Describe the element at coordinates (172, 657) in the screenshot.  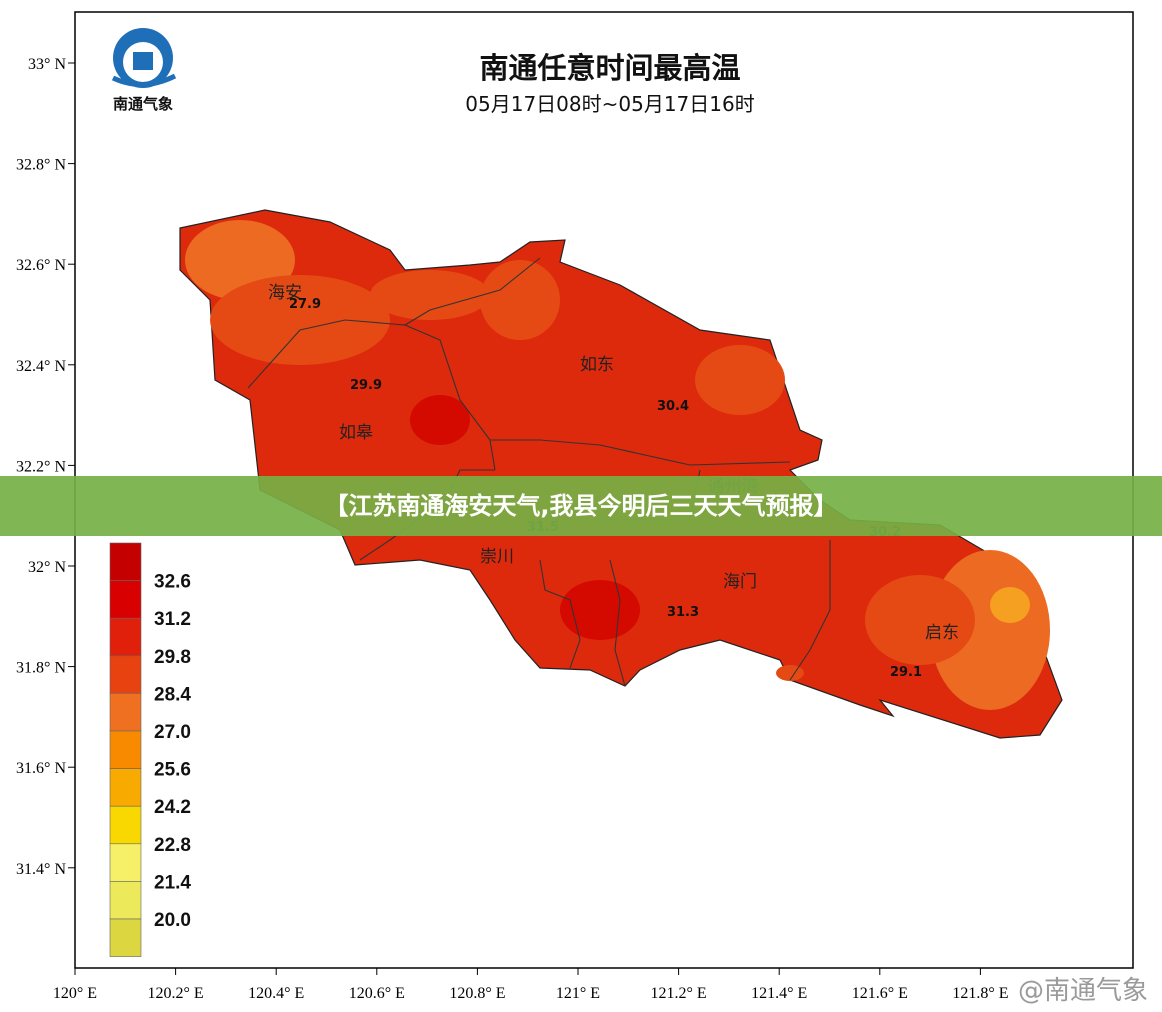
I see `legend-label: 29.8` at that location.